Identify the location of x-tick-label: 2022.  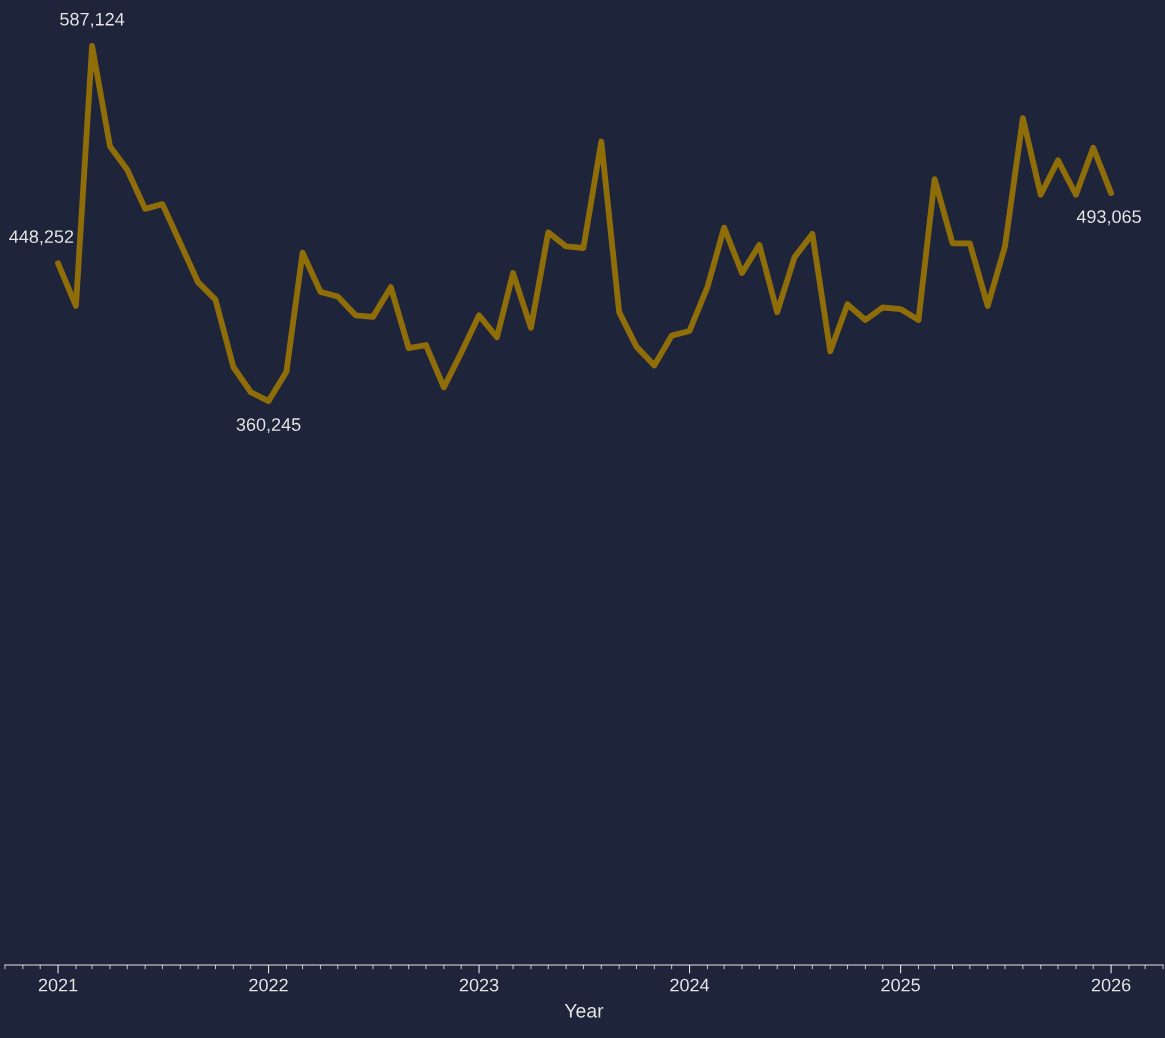
(268, 985).